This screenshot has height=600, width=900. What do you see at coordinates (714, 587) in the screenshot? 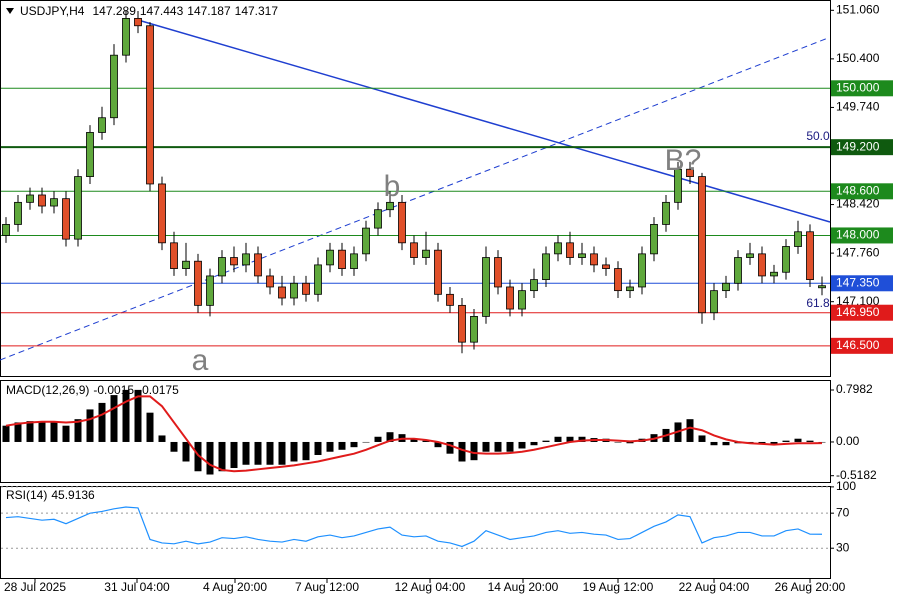
I see `x-tick-label: 22 Aug 04:00` at bounding box center [714, 587].